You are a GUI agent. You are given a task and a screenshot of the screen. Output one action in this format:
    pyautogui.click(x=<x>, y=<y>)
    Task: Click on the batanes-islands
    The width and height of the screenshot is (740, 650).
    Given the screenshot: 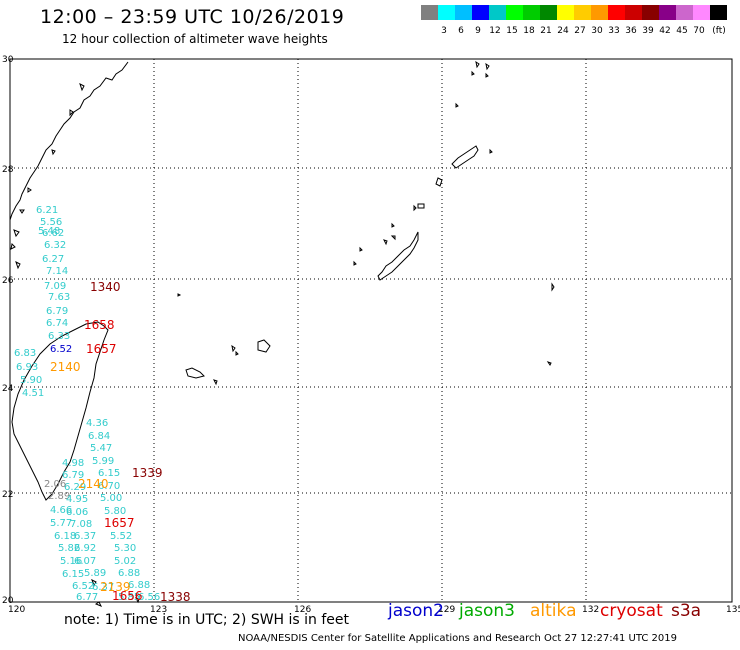 What is the action you would take?
    pyautogui.click(x=115, y=592)
    